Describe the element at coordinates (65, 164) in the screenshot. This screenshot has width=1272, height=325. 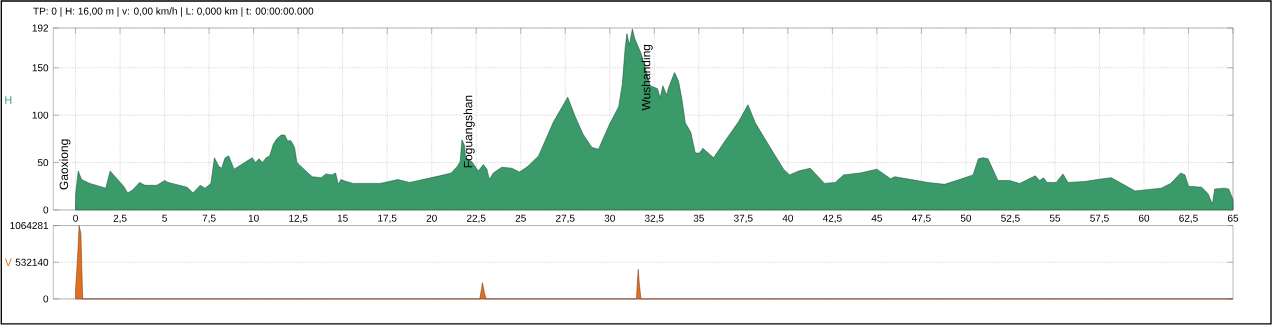
I see `annotation: Gaoxiong` at that location.